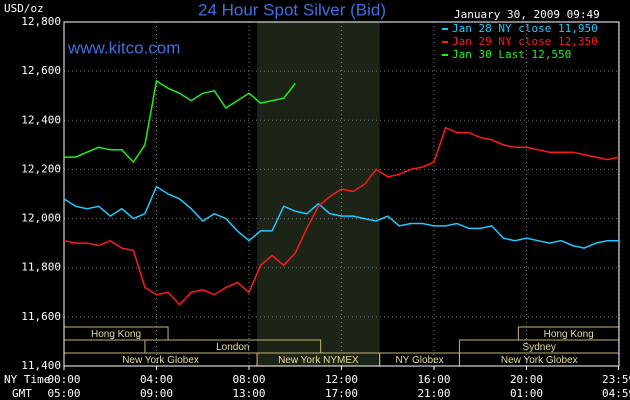 The image size is (630, 400). Describe the element at coordinates (41, 70) in the screenshot. I see `y-tick-label: 12,600` at that location.